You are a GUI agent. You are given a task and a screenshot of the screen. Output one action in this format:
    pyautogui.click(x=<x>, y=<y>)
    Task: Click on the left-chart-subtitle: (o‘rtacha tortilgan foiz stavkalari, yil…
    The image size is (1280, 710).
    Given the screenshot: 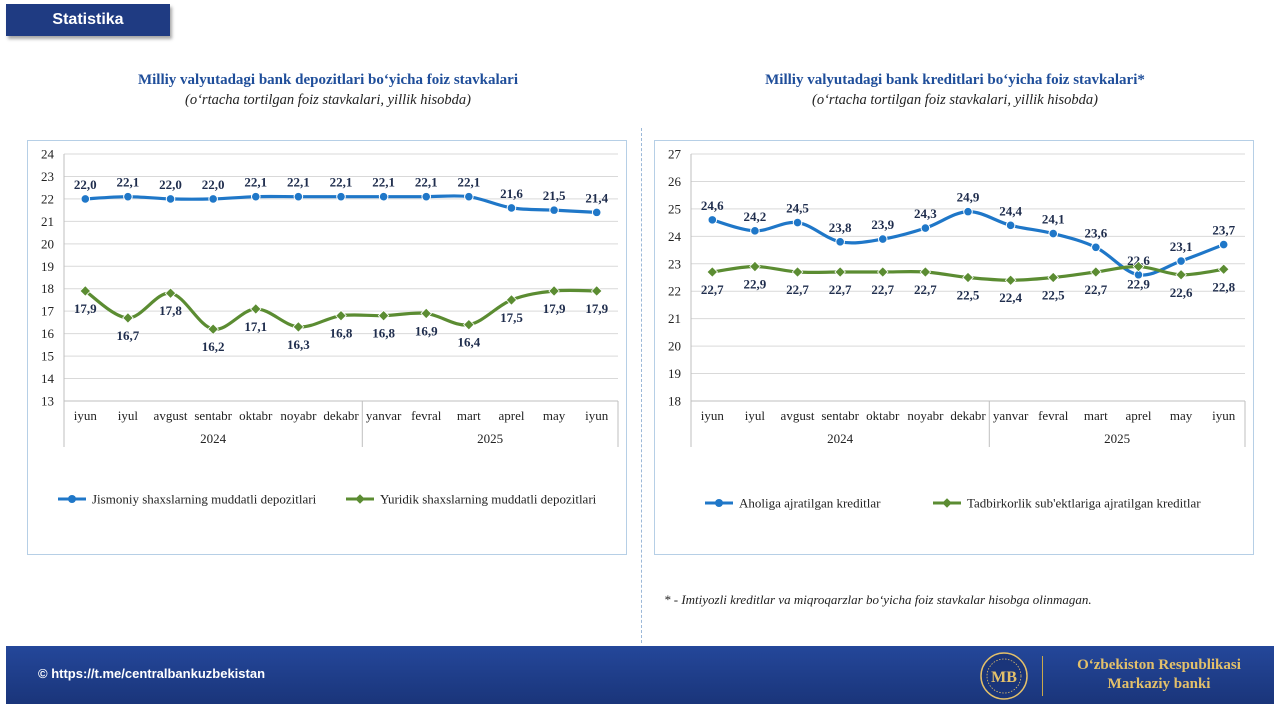 What is the action you would take?
    pyautogui.click(x=328, y=100)
    